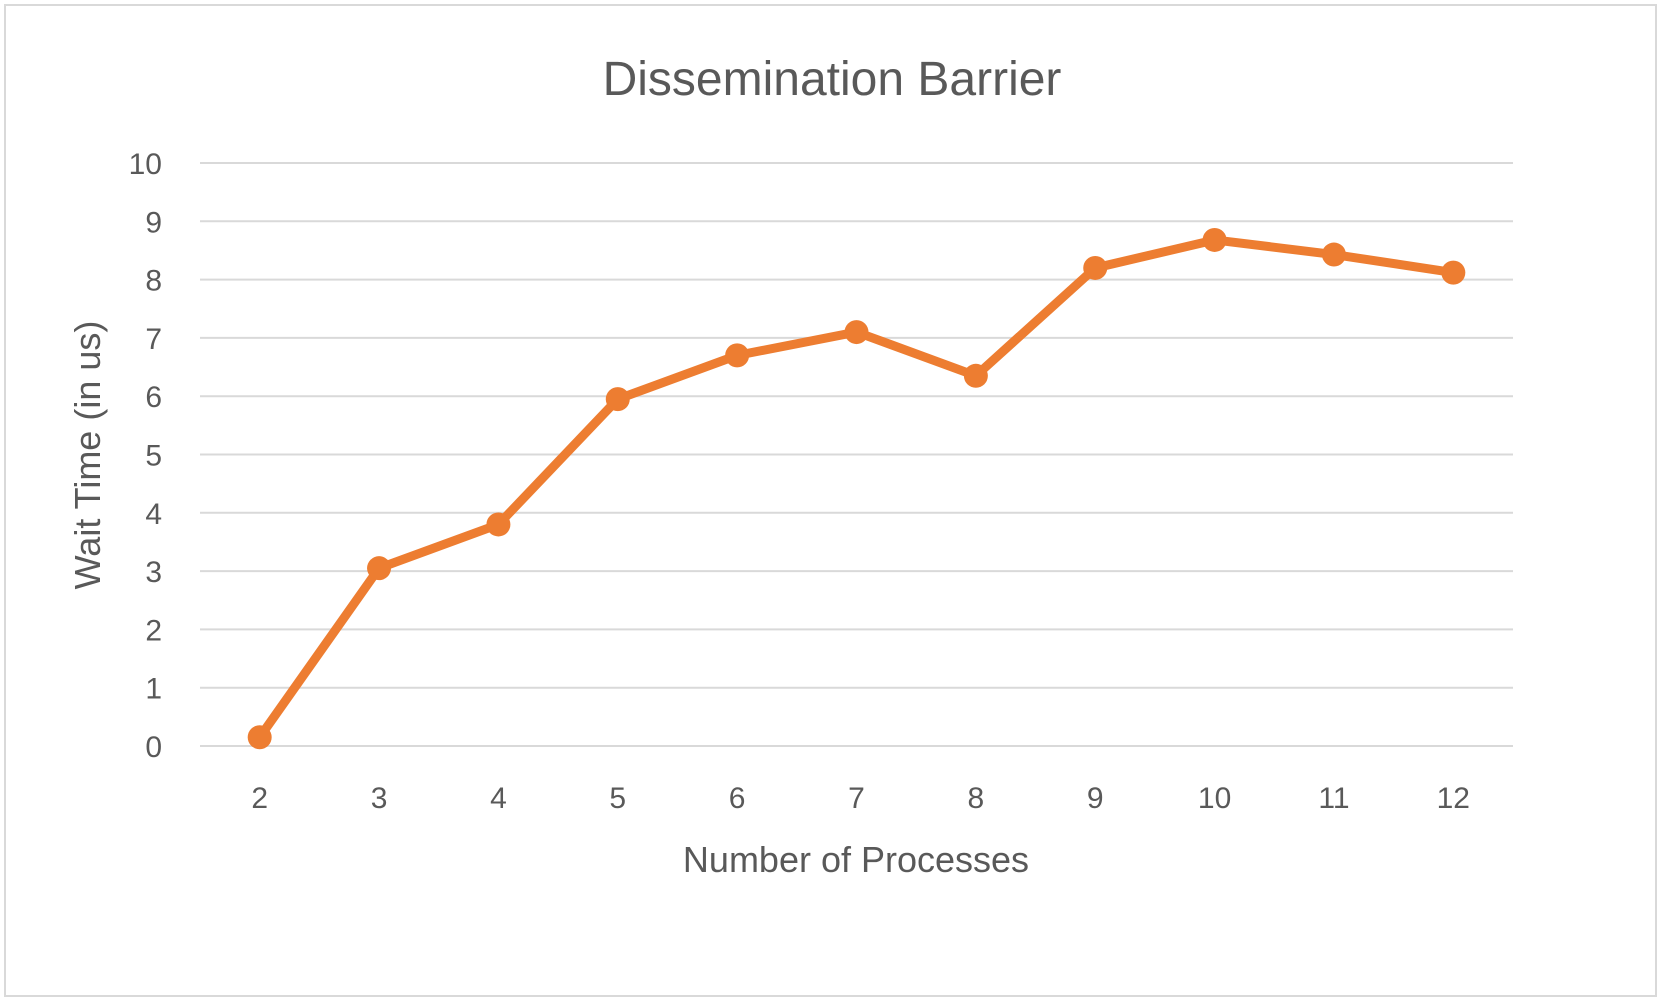  Describe the element at coordinates (856, 859) in the screenshot. I see `x-axis-title: Number of Processes` at that location.